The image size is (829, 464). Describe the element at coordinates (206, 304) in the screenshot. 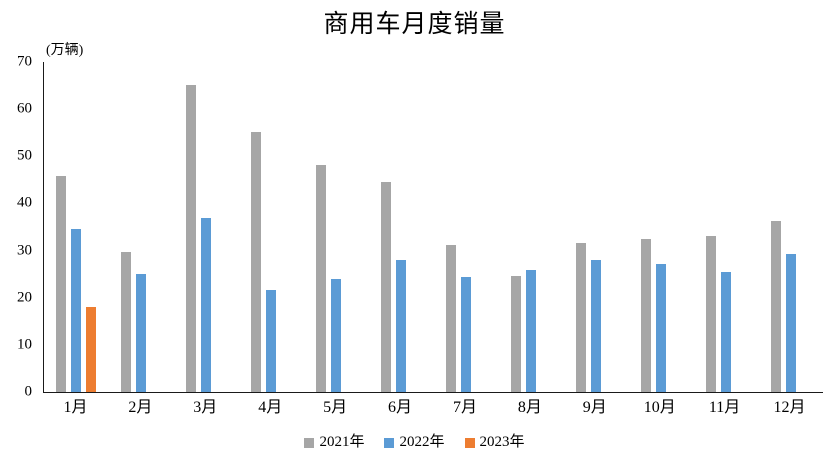

I see `bar-2022年-3月` at that location.